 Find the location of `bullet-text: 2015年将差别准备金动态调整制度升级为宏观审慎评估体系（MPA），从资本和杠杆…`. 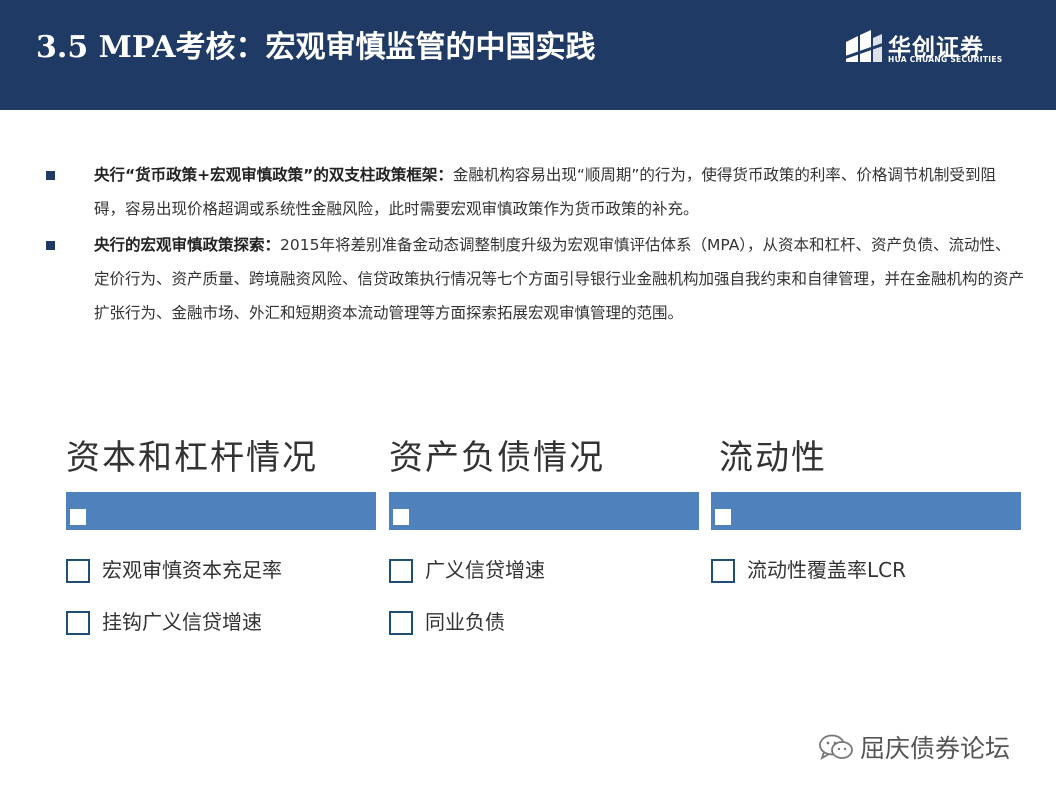

bullet-text: 2015年将差别准备金动态调整制度升级为宏观审慎评估体系（MPA），从资本和杠杆… is located at coordinates (559, 279).